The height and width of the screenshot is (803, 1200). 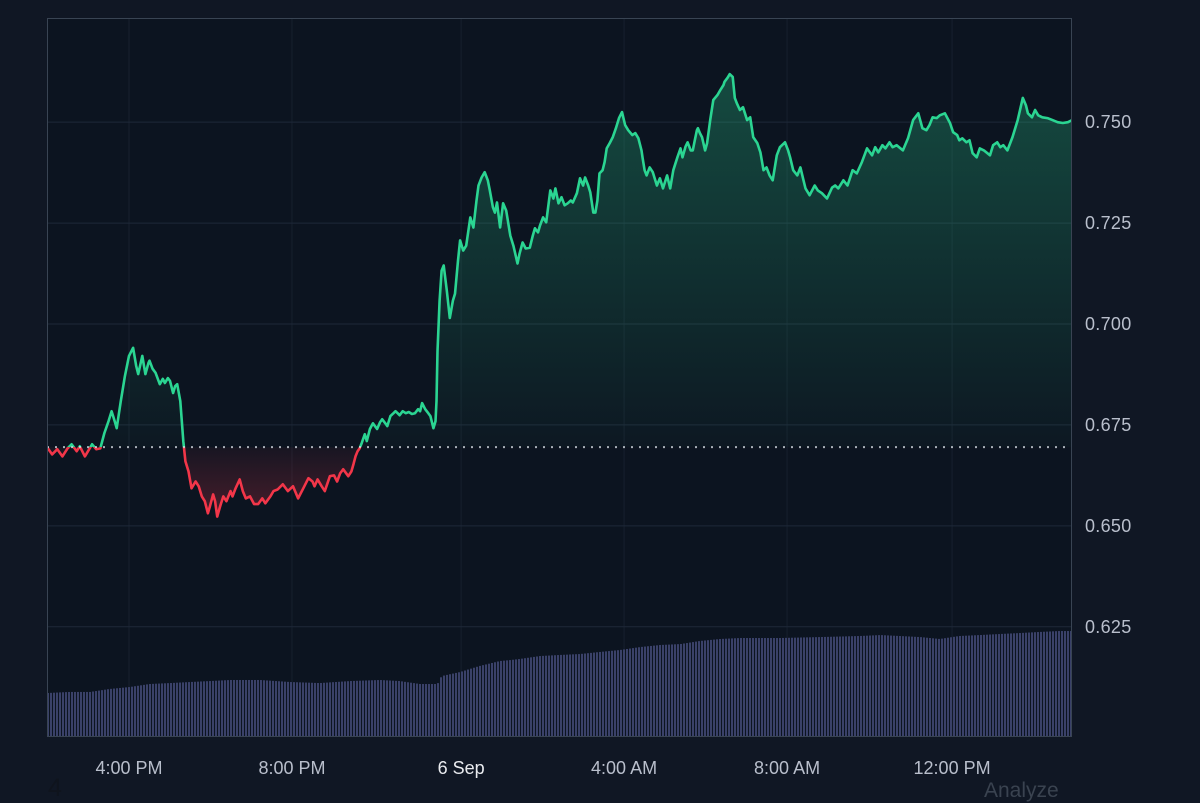 I want to click on time-axis-label: 8:00 AM, so click(x=787, y=768).